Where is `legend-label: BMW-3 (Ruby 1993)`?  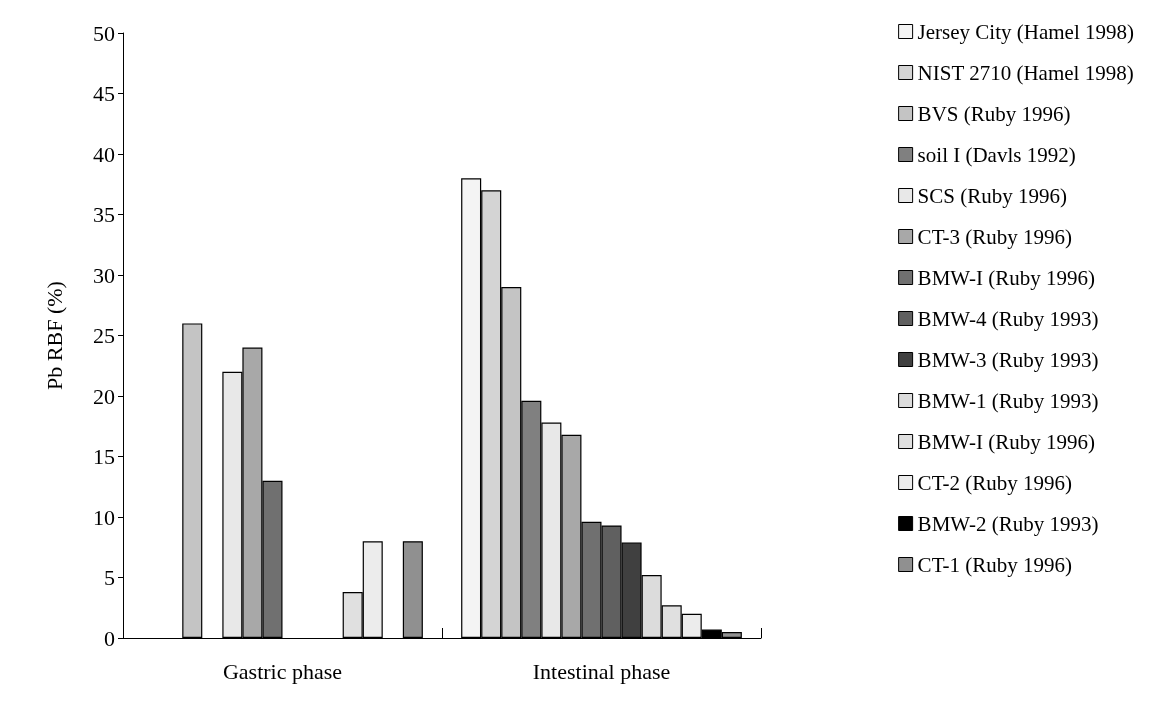 legend-label: BMW-3 (Ruby 1993) is located at coordinates (1008, 359).